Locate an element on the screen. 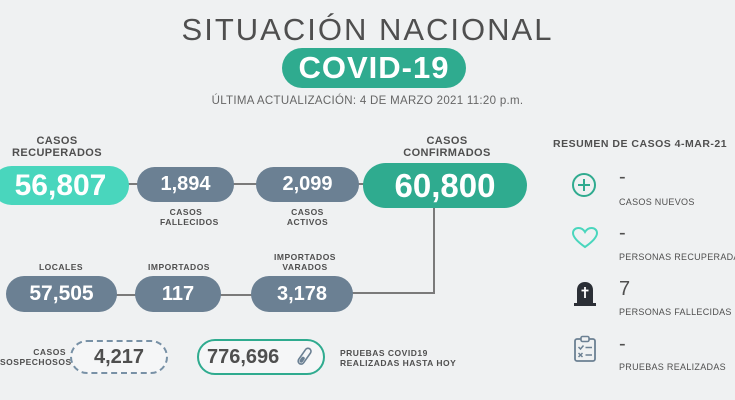  covid-badge: COVID-19 is located at coordinates (374, 68).